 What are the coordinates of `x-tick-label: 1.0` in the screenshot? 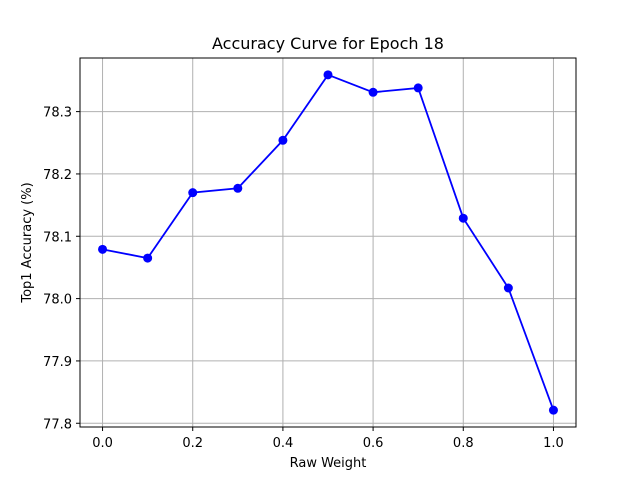 It's located at (553, 443).